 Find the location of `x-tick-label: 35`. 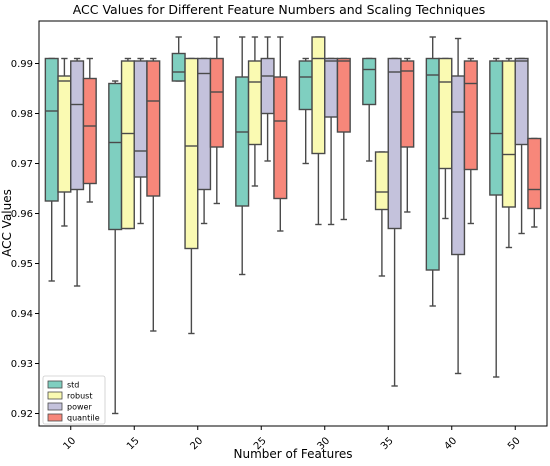

x-tick-label: 35 is located at coordinates (387, 443).